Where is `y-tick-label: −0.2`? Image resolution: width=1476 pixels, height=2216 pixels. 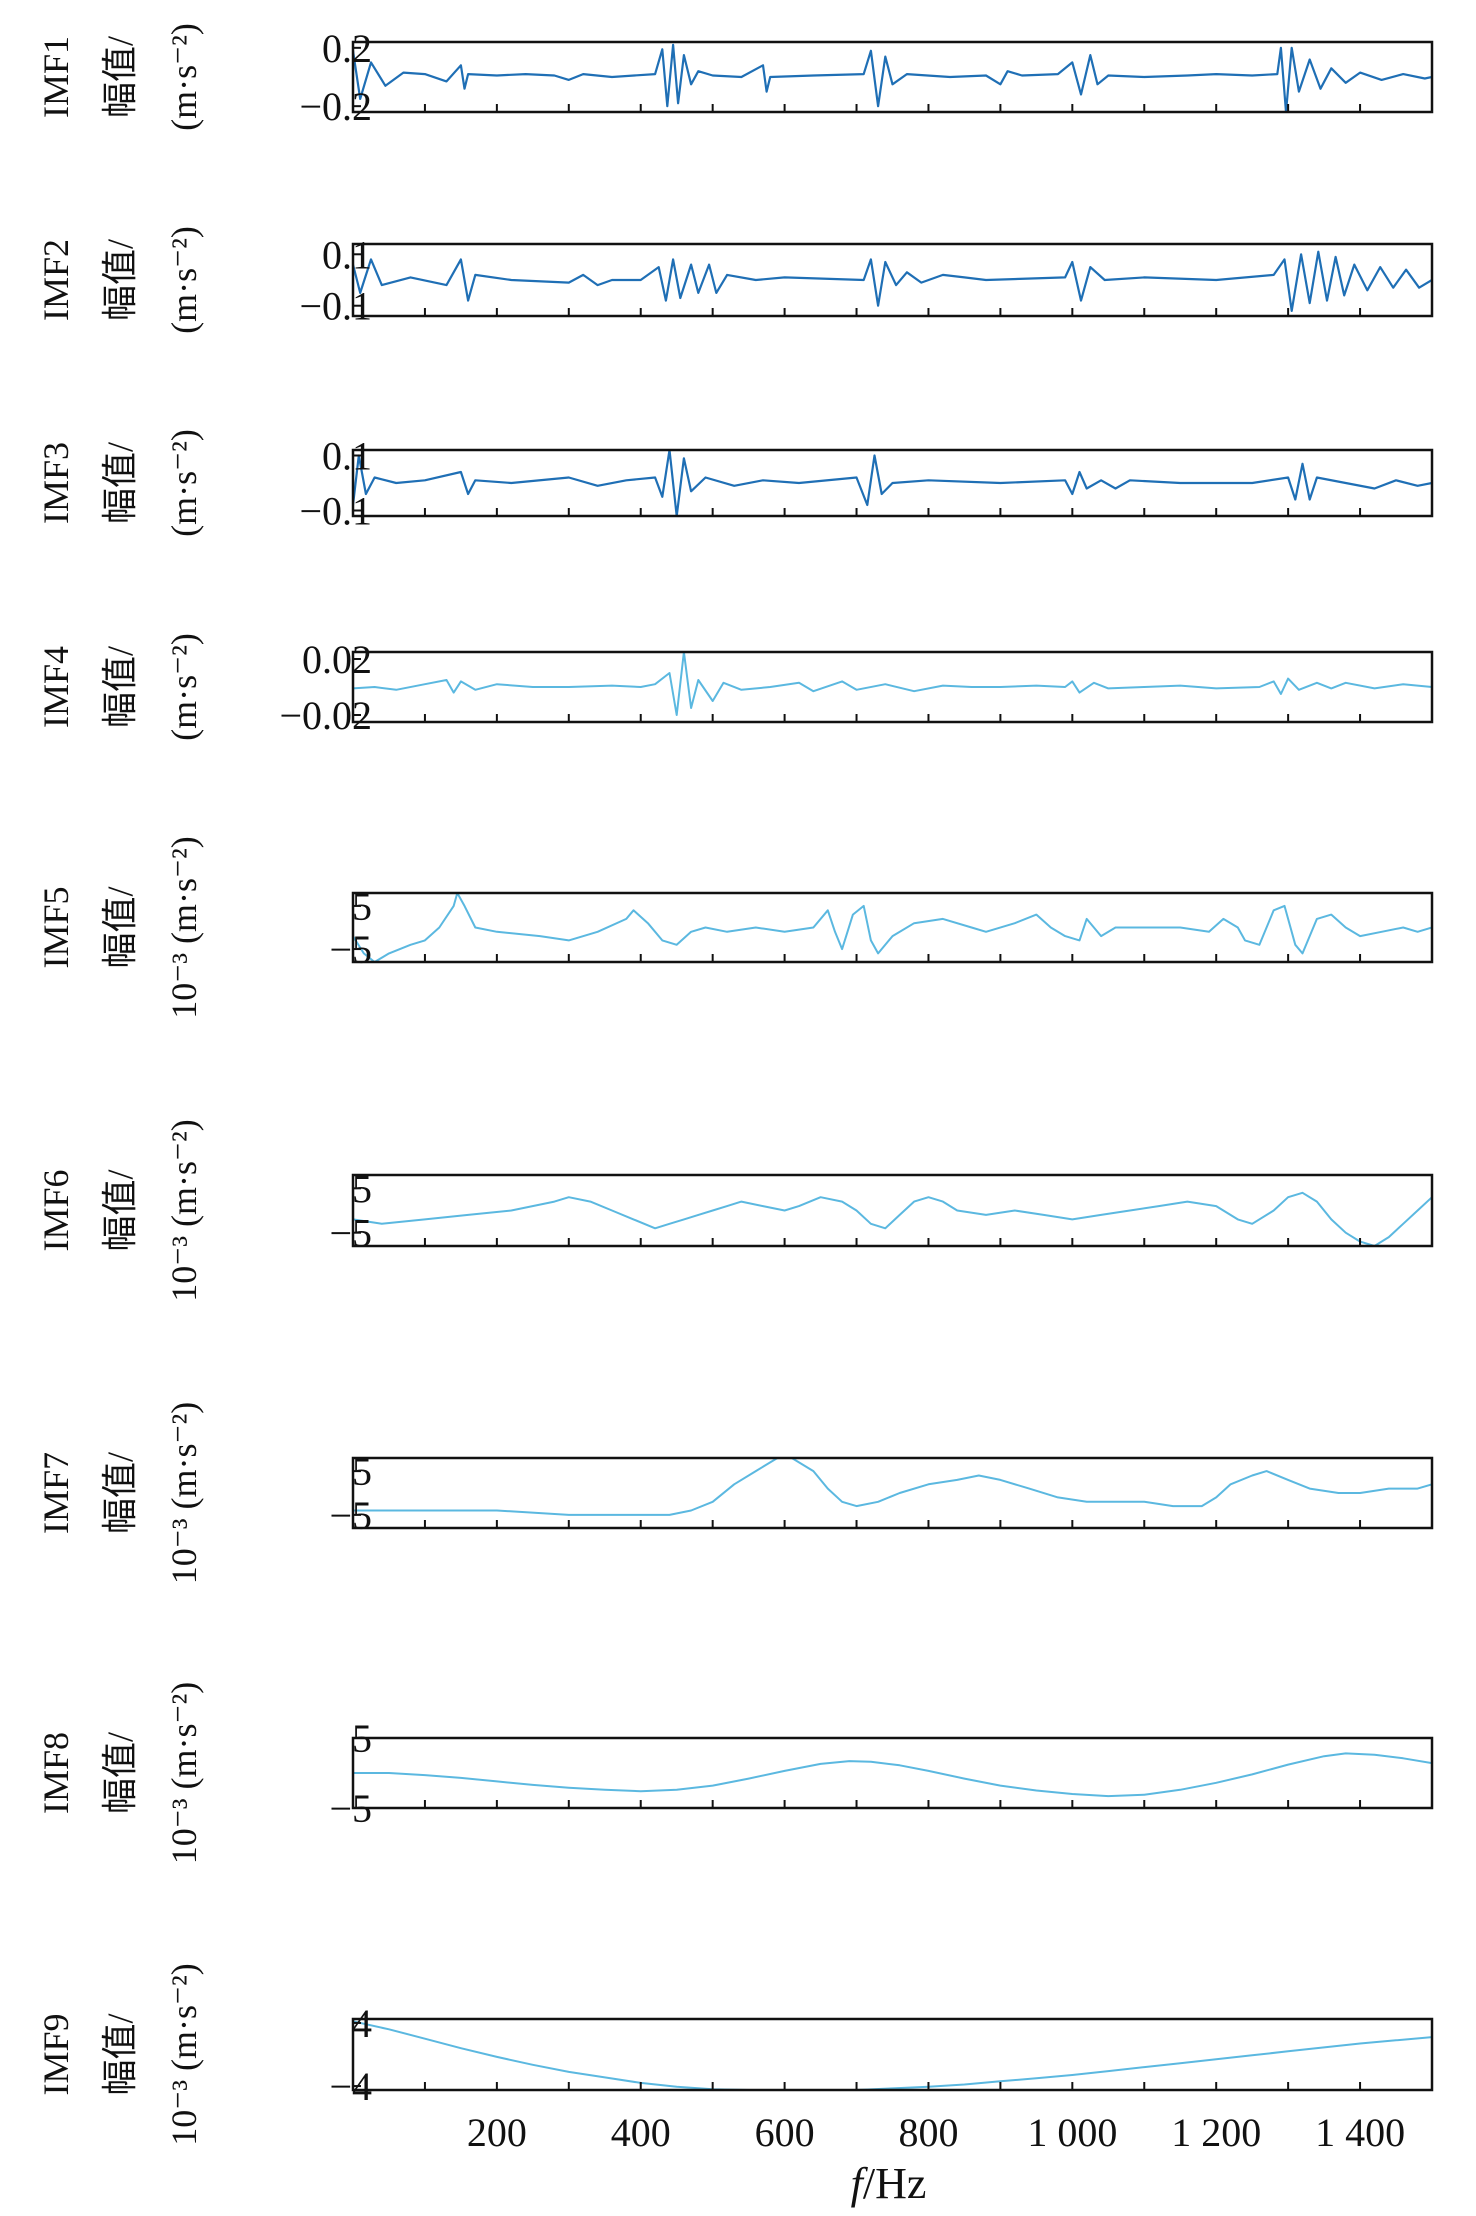 y-tick-label: −0.2 is located at coordinates (335, 106).